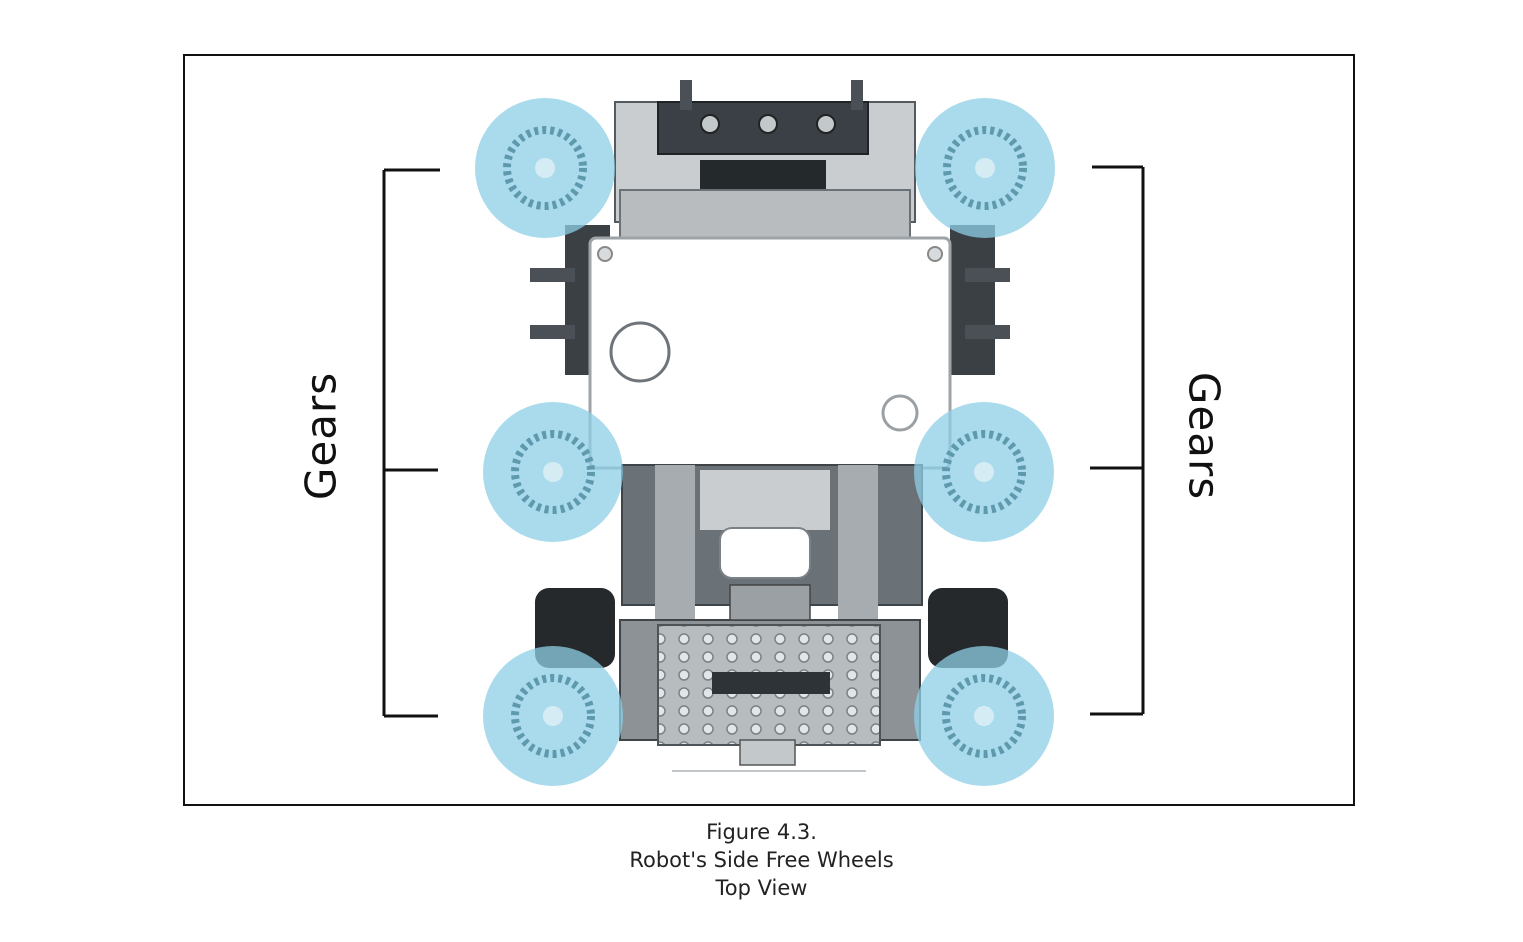  Describe the element at coordinates (761, 888) in the screenshot. I see `caption-view: Top View` at that location.